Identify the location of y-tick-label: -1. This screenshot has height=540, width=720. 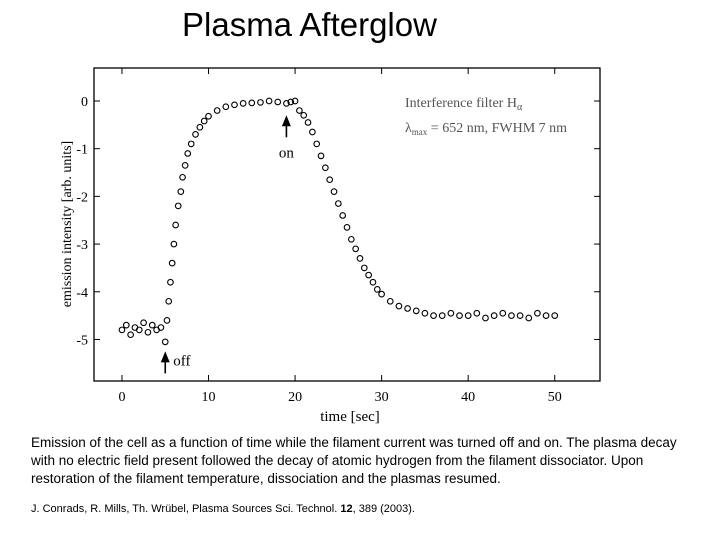
(82, 150).